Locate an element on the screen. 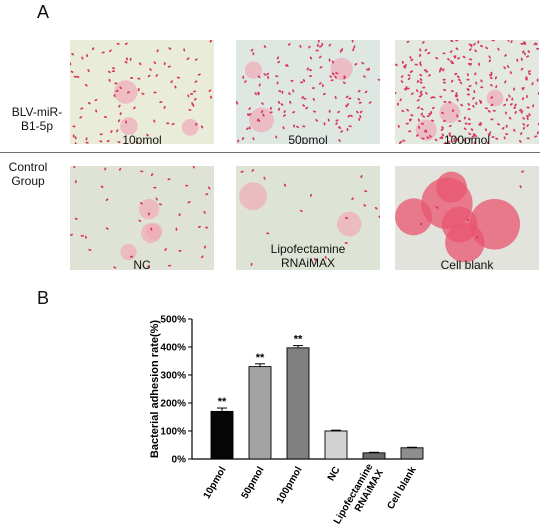 This screenshot has height=531, width=550. micrograph-label: NC is located at coordinates (142, 264).